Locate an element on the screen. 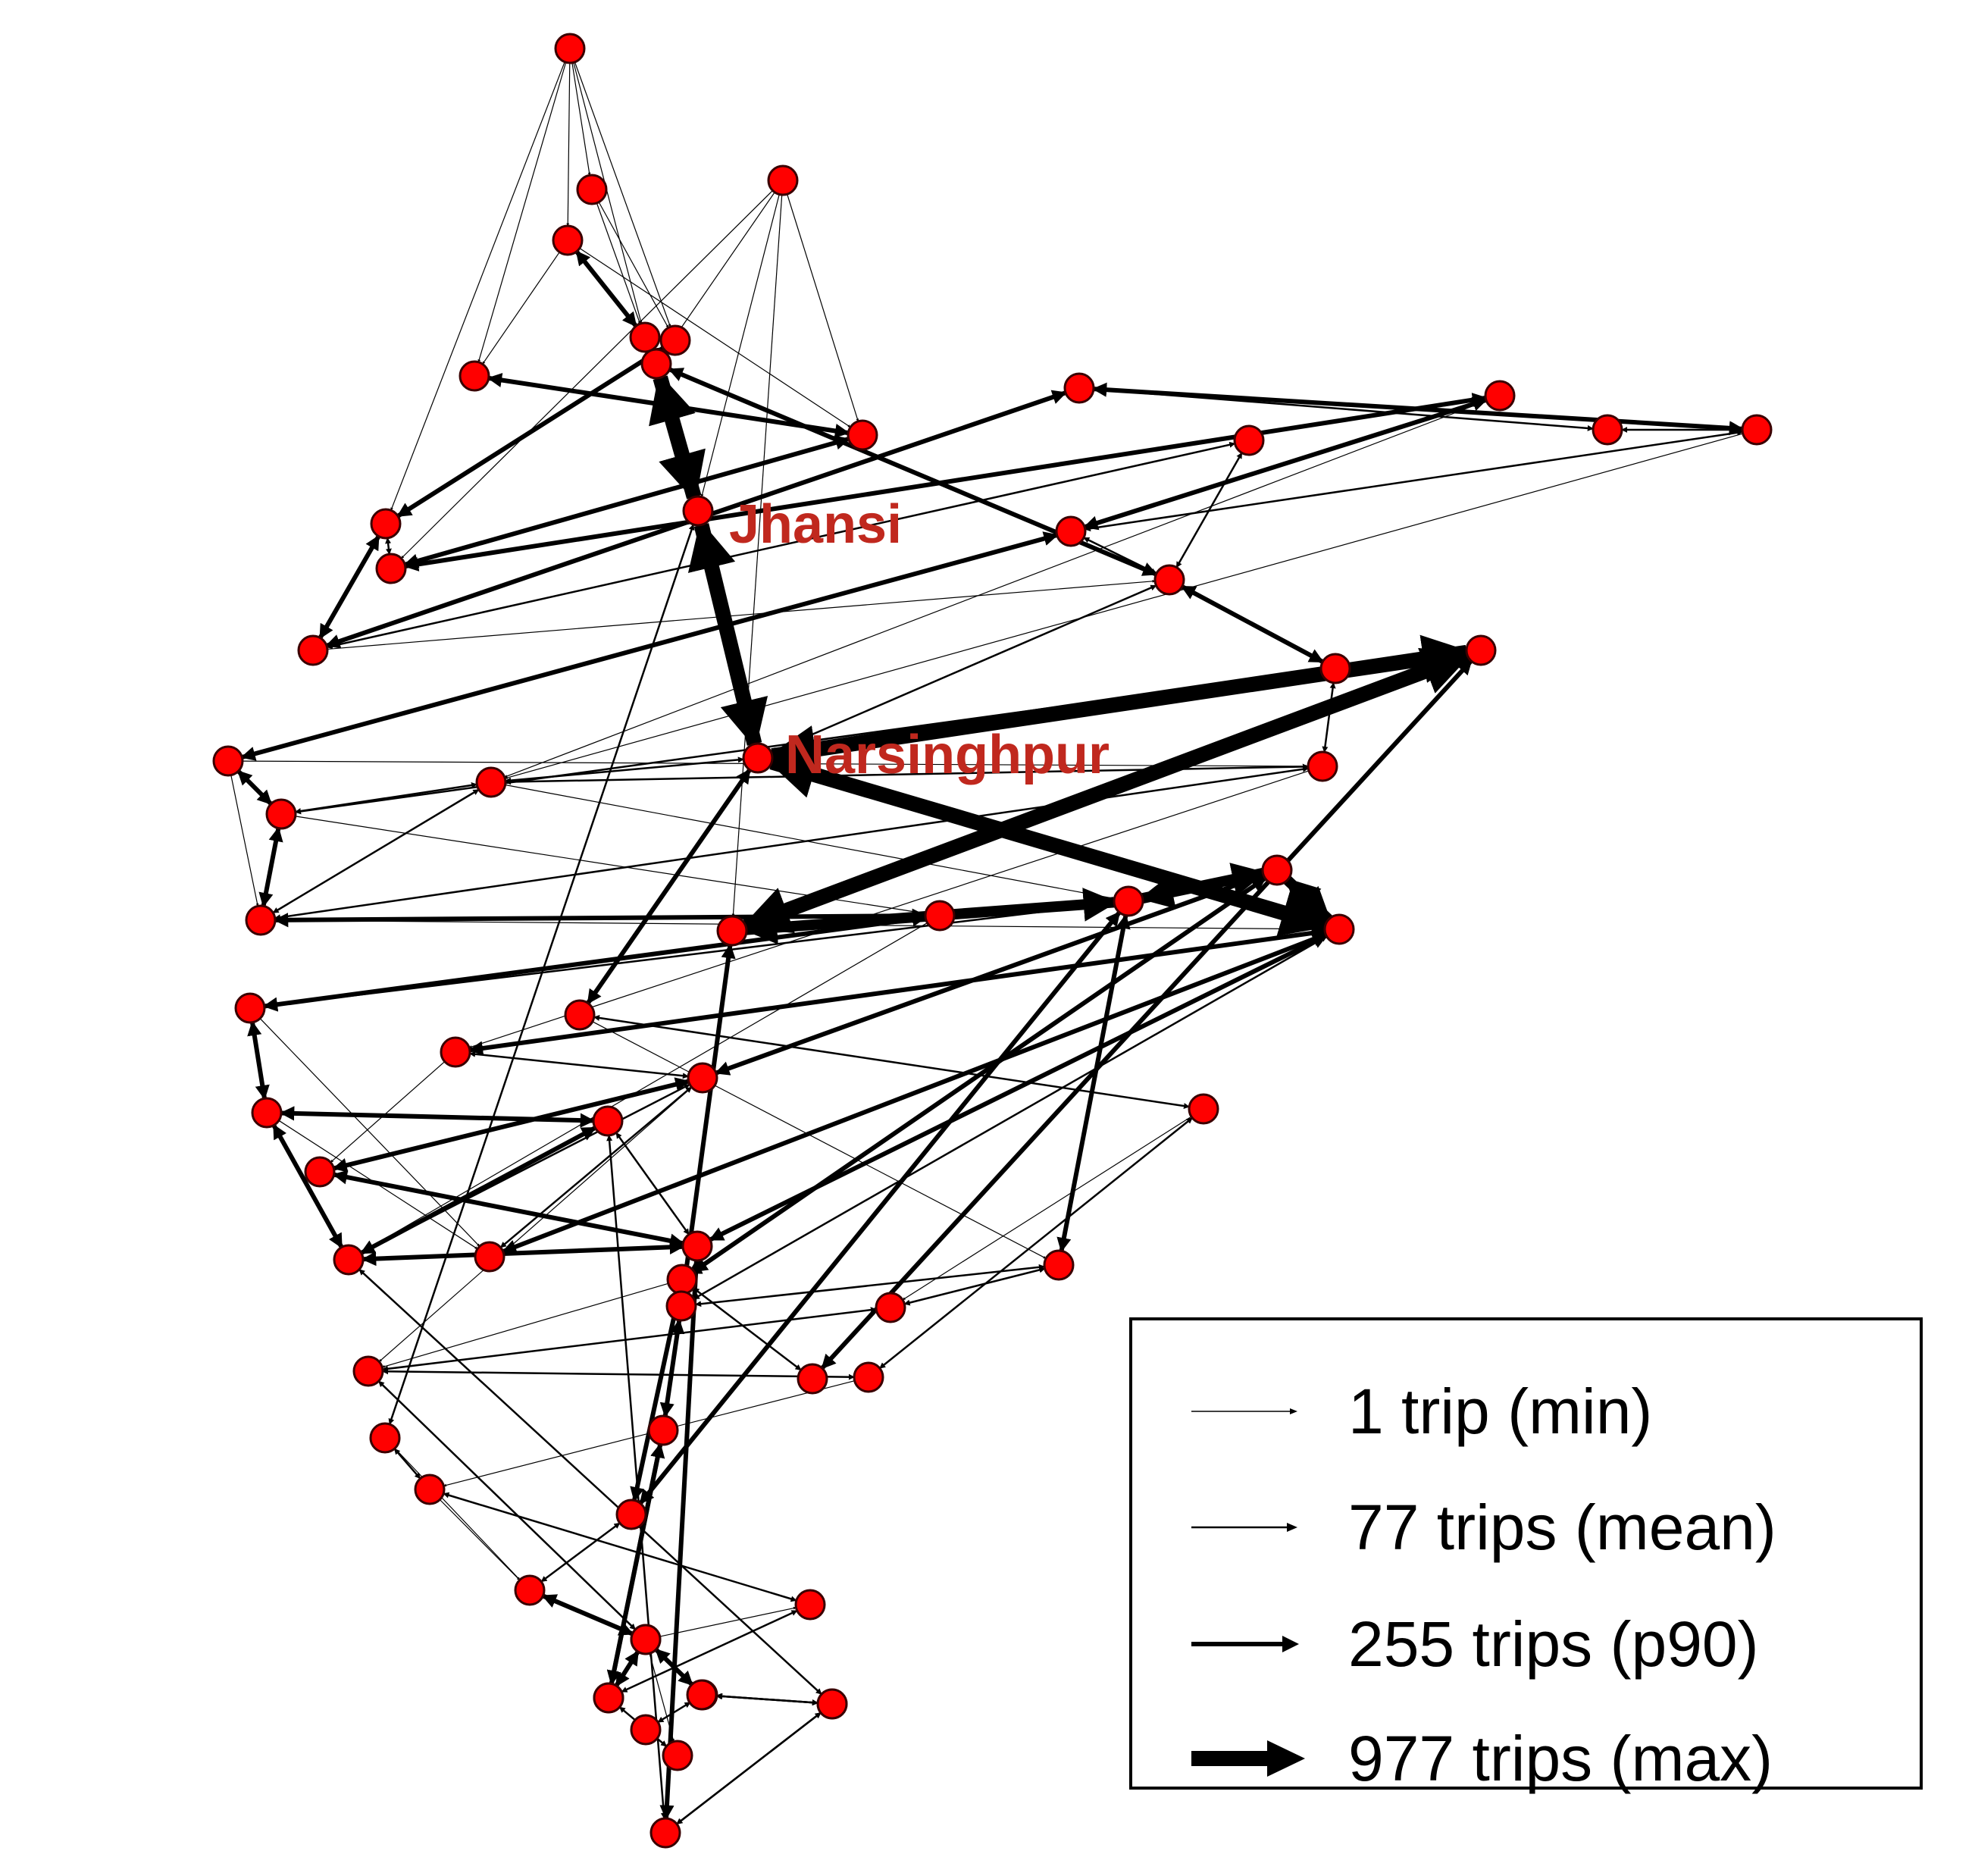 The height and width of the screenshot is (1876, 1975). edge-n03-n06 is located at coordinates (606, 288).